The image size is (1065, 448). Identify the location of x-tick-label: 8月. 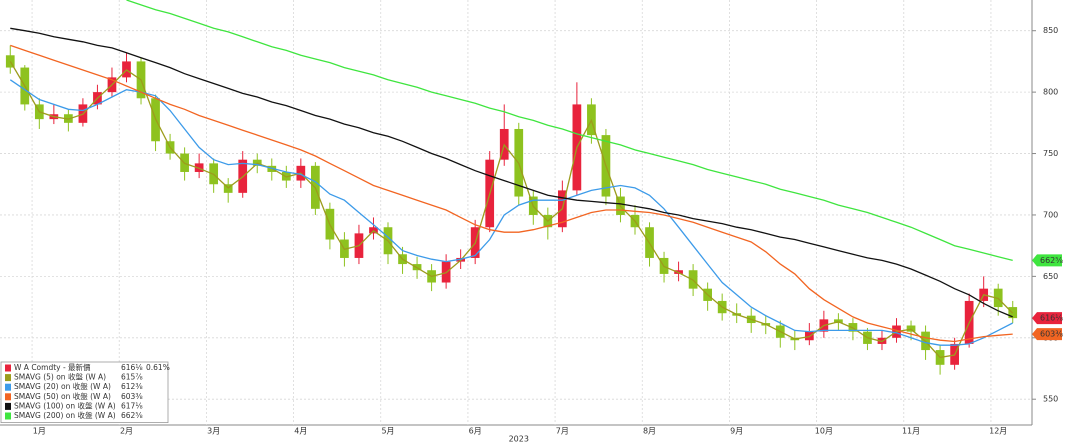
(649, 431).